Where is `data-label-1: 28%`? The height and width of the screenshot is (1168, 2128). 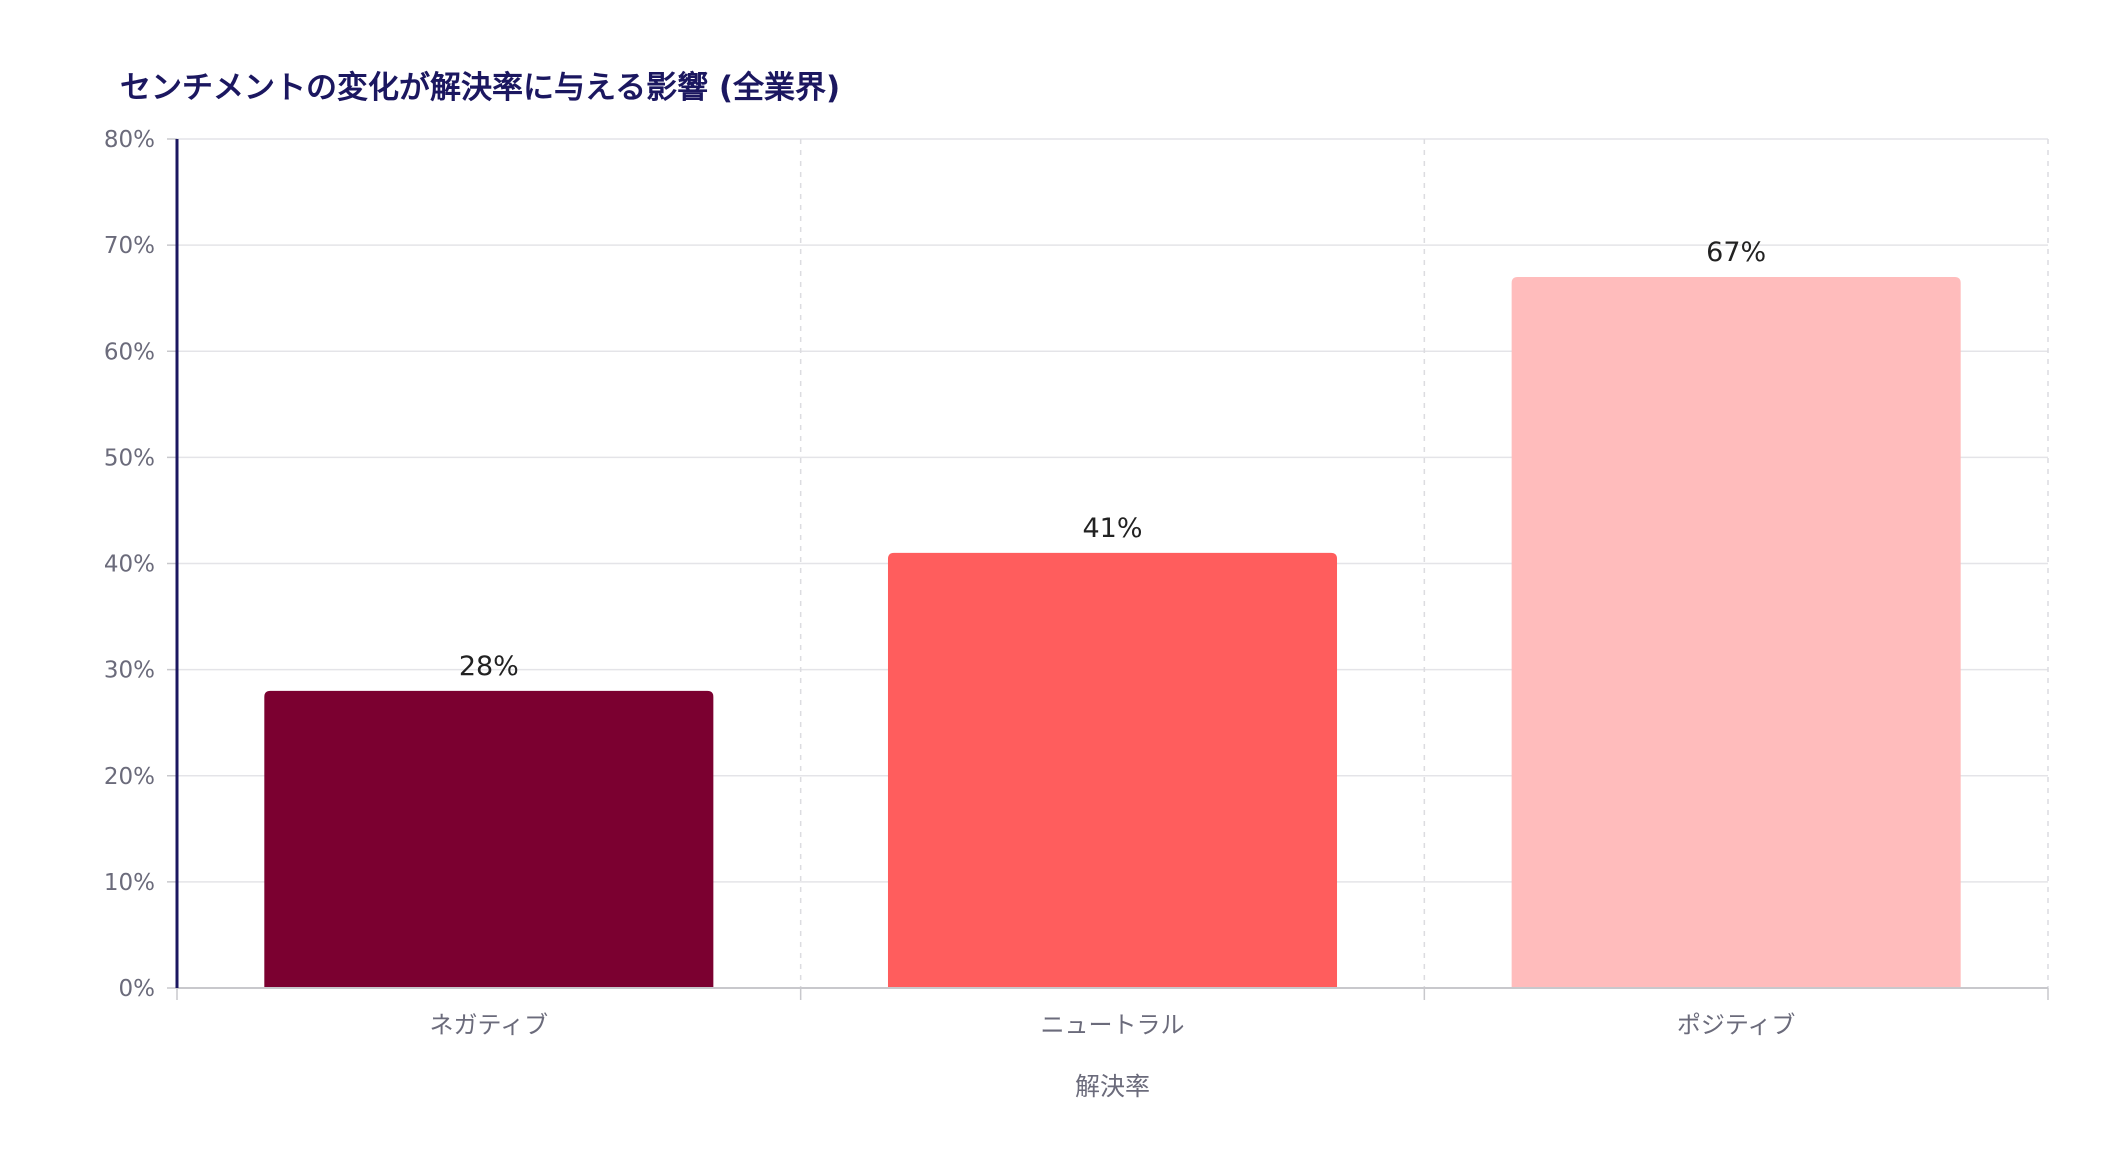
data-label-1: 28% is located at coordinates (489, 666).